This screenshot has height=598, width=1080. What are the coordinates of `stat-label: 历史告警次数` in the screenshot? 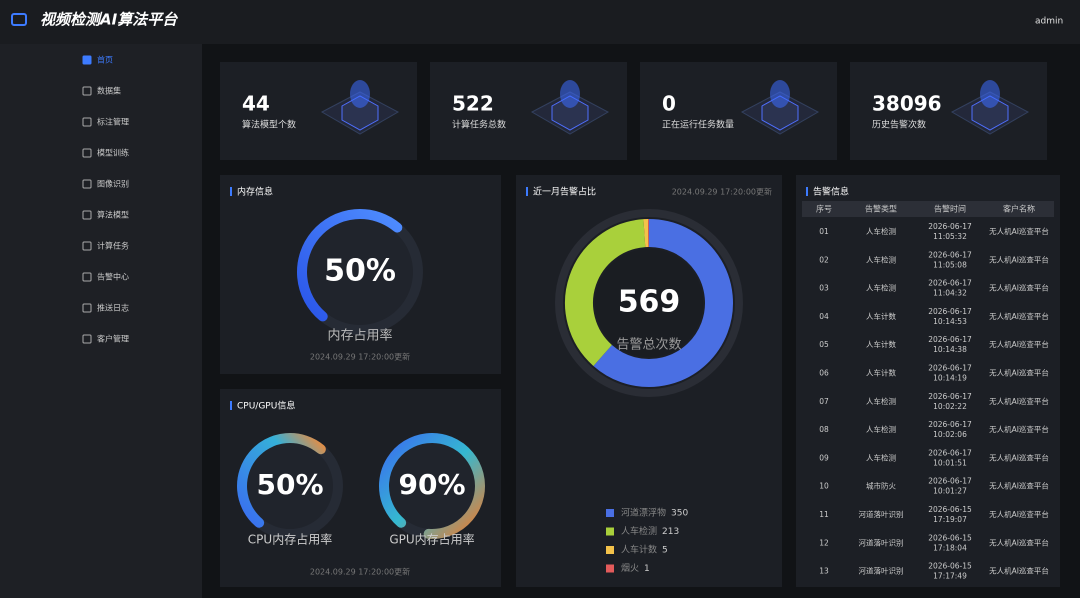 It's located at (899, 125).